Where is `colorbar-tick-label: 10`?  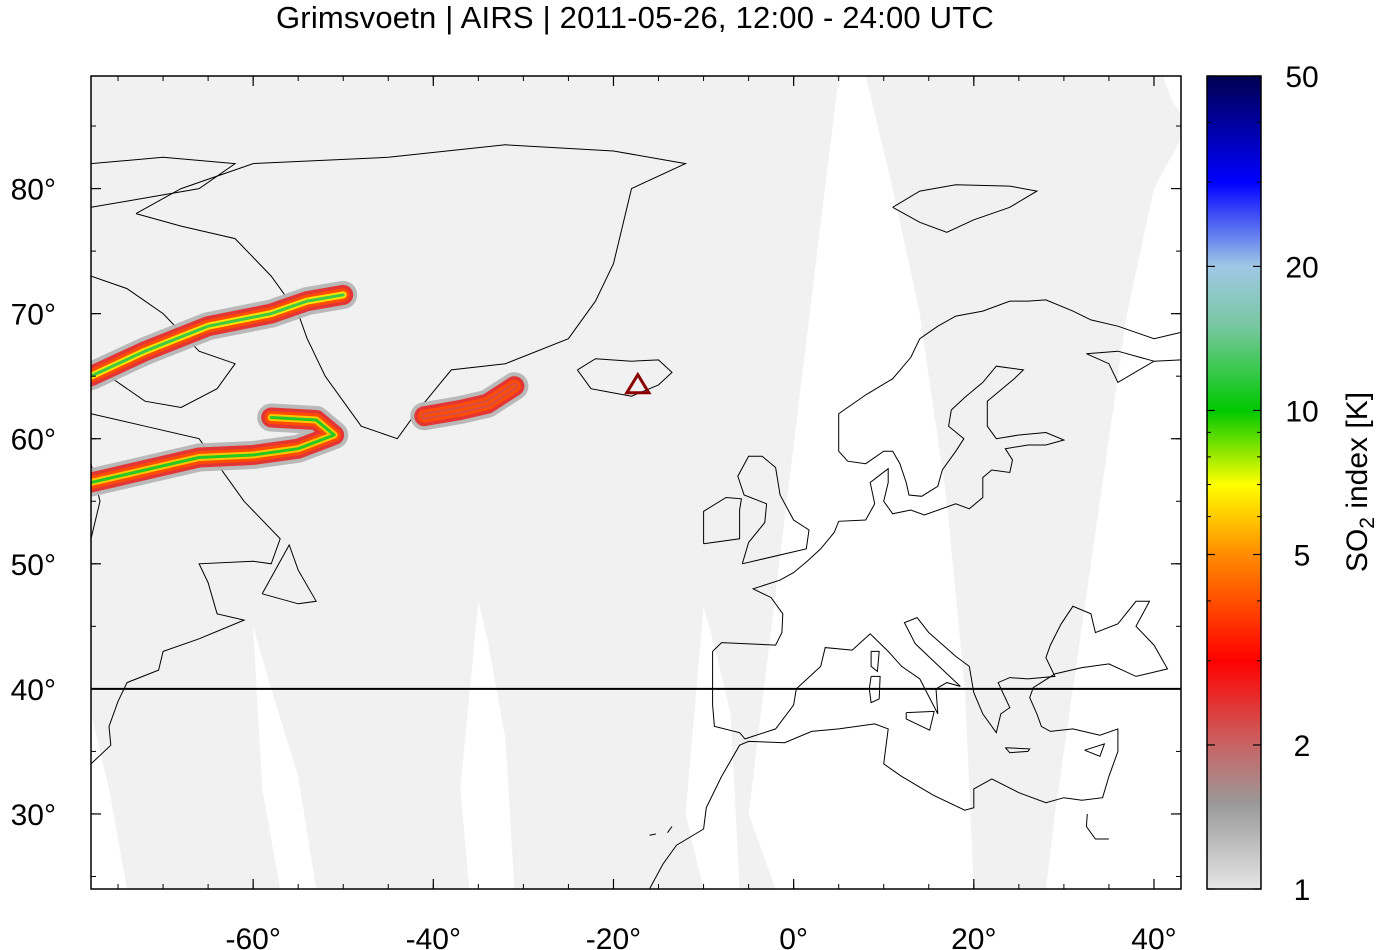
colorbar-tick-label: 10 is located at coordinates (1301, 411).